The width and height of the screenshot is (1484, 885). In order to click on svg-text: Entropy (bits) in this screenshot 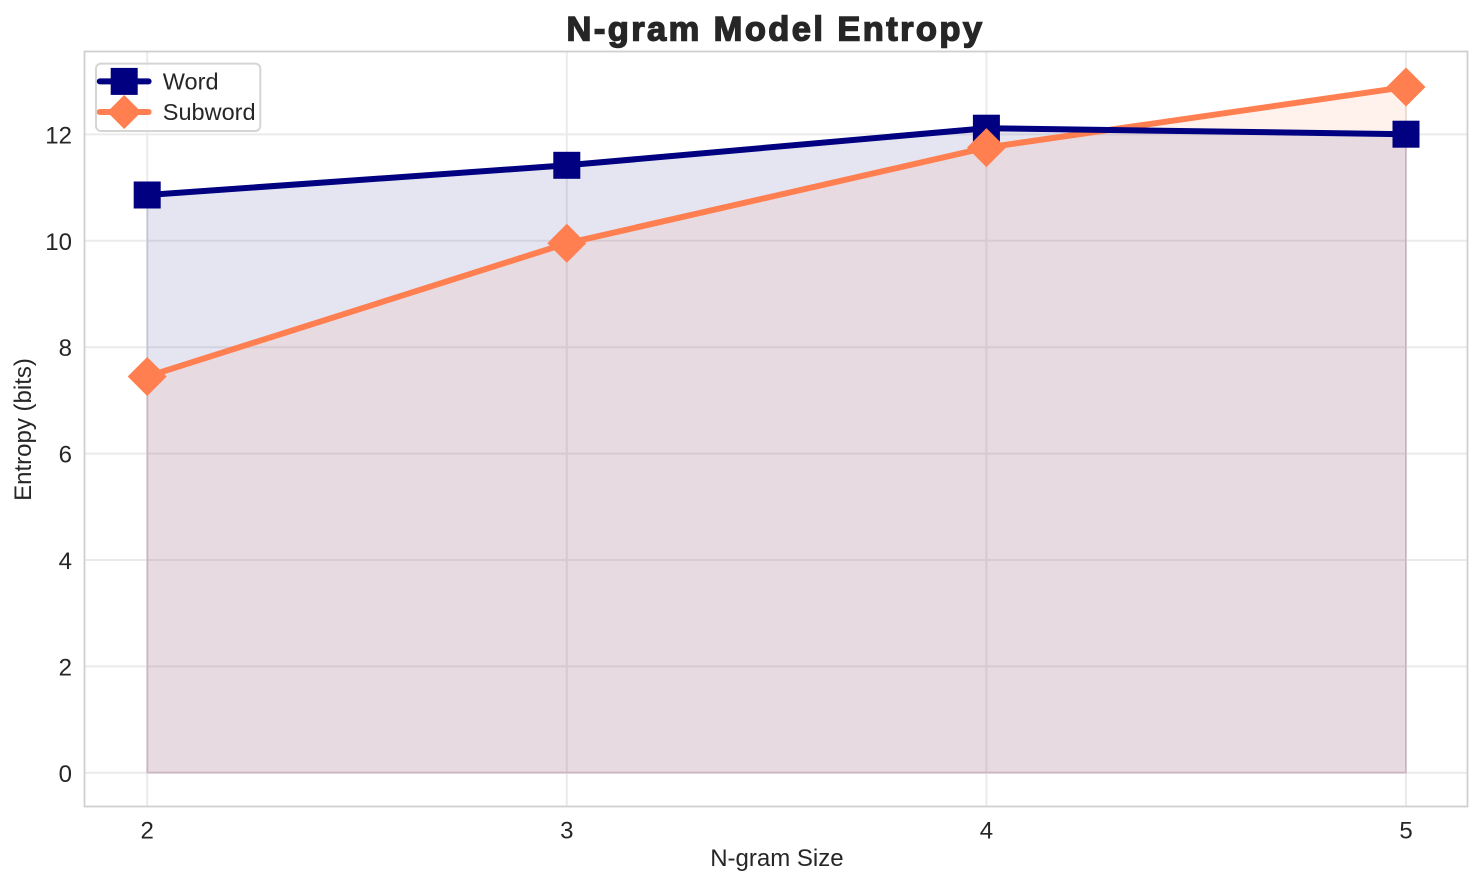, I will do `click(23, 429)`.